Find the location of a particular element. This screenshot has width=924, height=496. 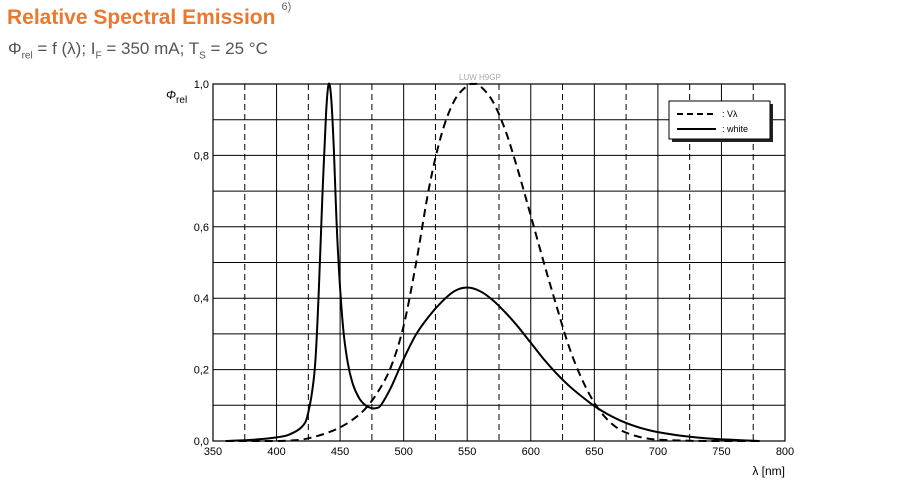

y-axis-label-main: Φ is located at coordinates (171, 95).